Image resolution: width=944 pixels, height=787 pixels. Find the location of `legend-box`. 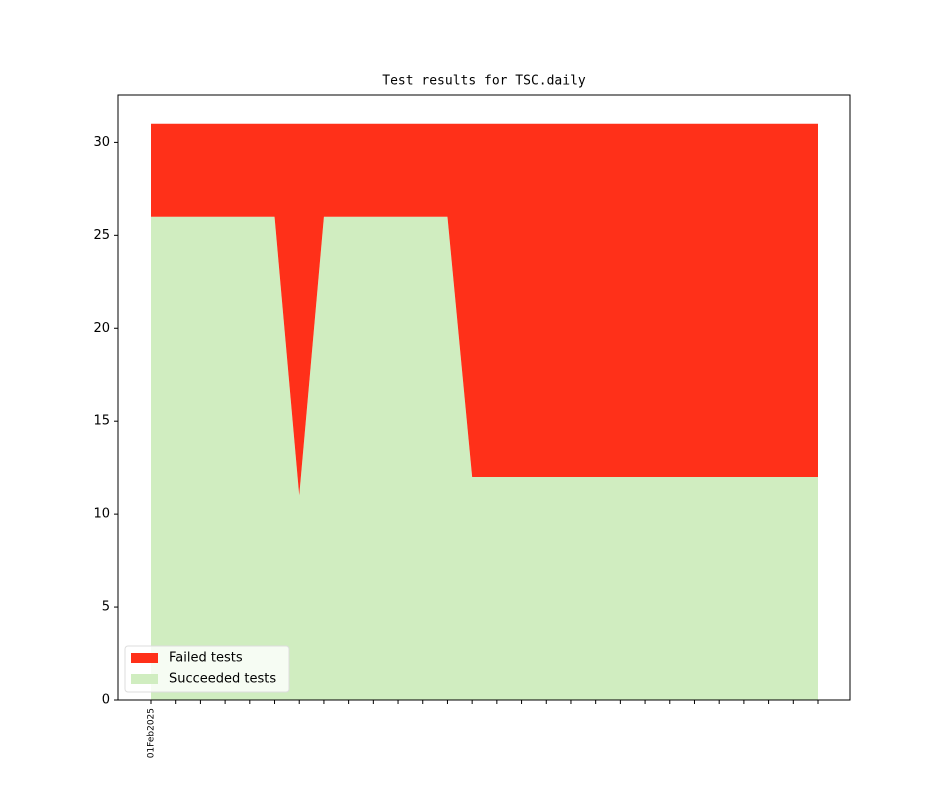

legend-box is located at coordinates (207, 669).